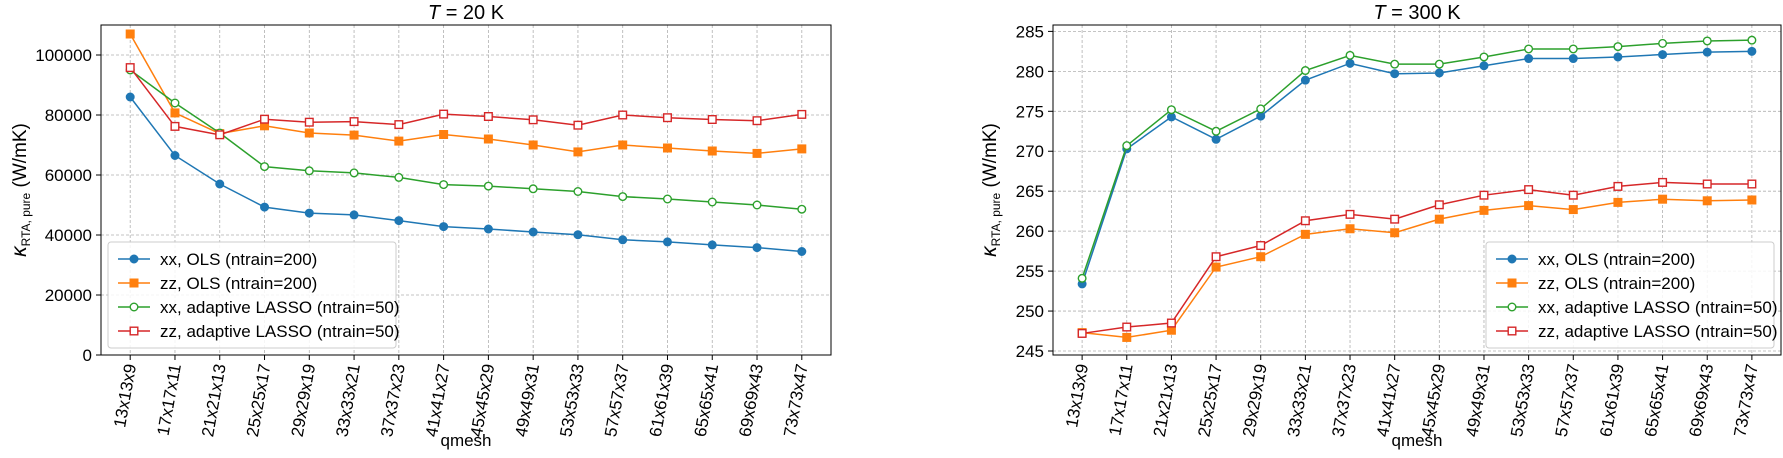 This screenshot has height=458, width=1783. Describe the element at coordinates (1612, 400) in the screenshot. I see `x-tick-label: 61x61x39` at that location.